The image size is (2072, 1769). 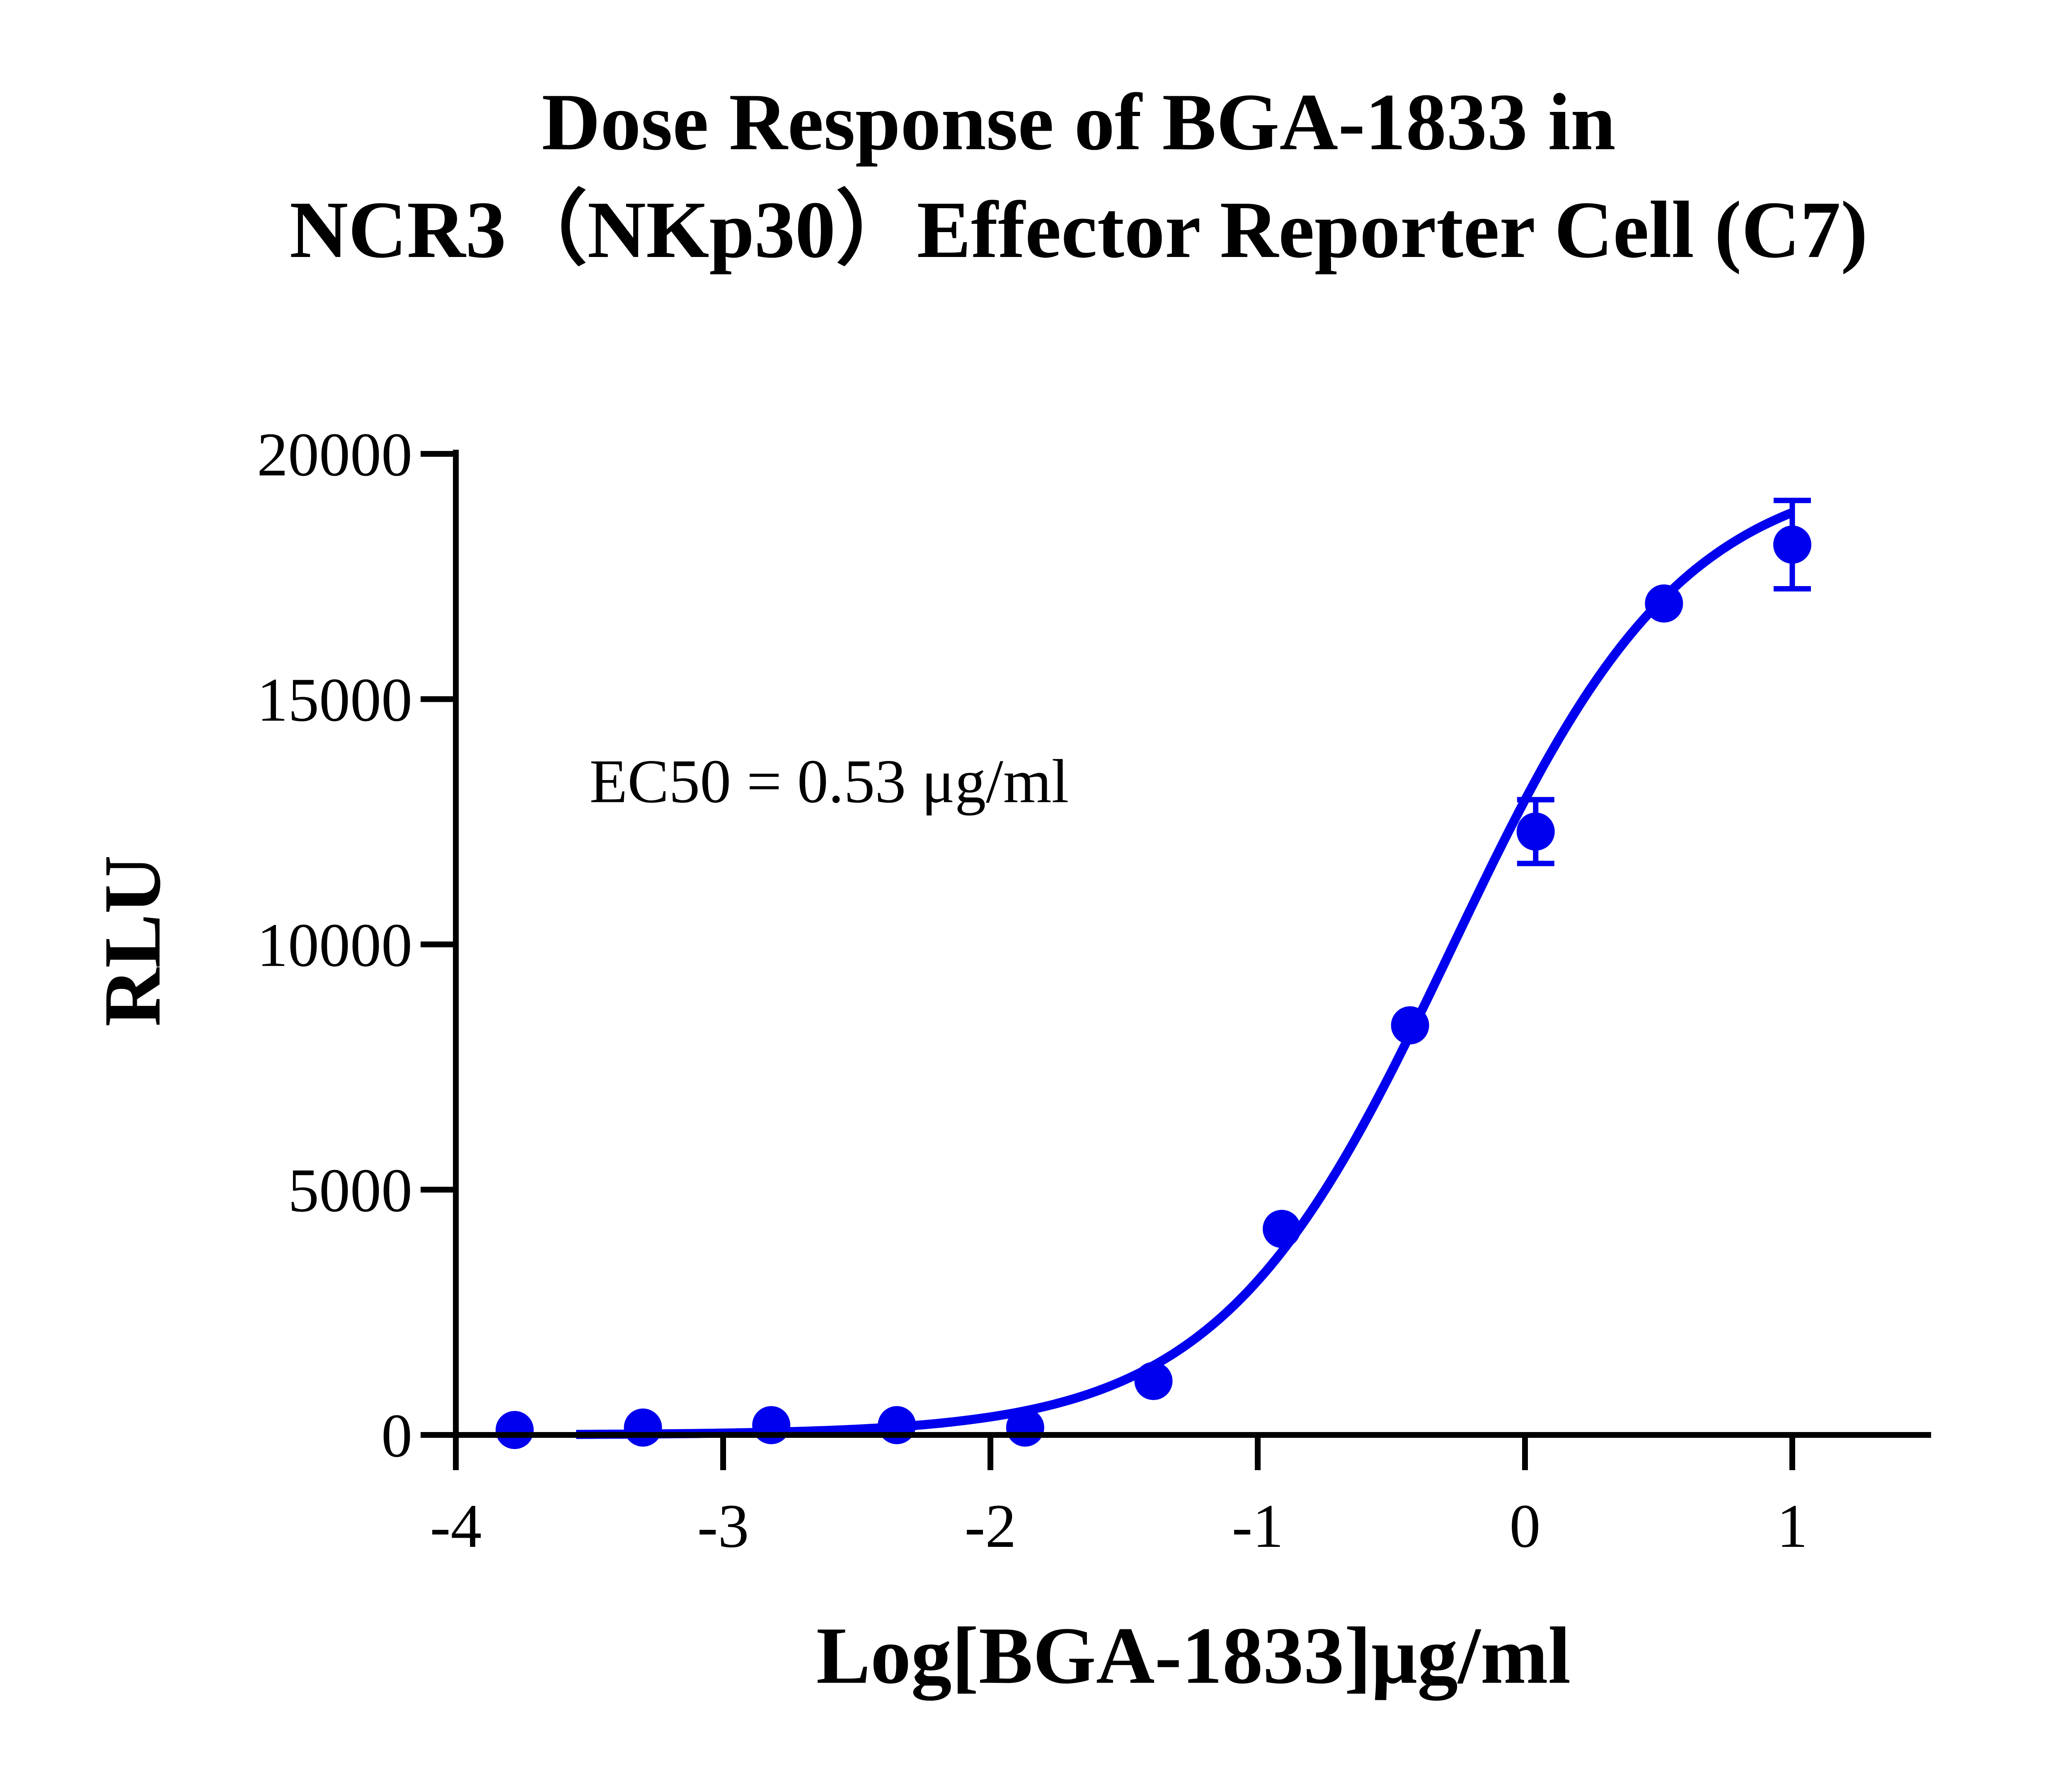 I want to click on y-tick-label: 5000, so click(x=350, y=1190).